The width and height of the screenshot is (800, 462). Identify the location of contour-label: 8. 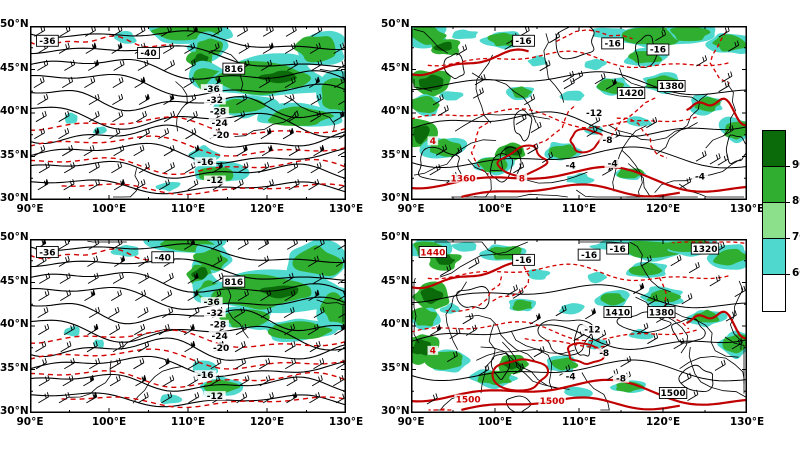
(522, 179).